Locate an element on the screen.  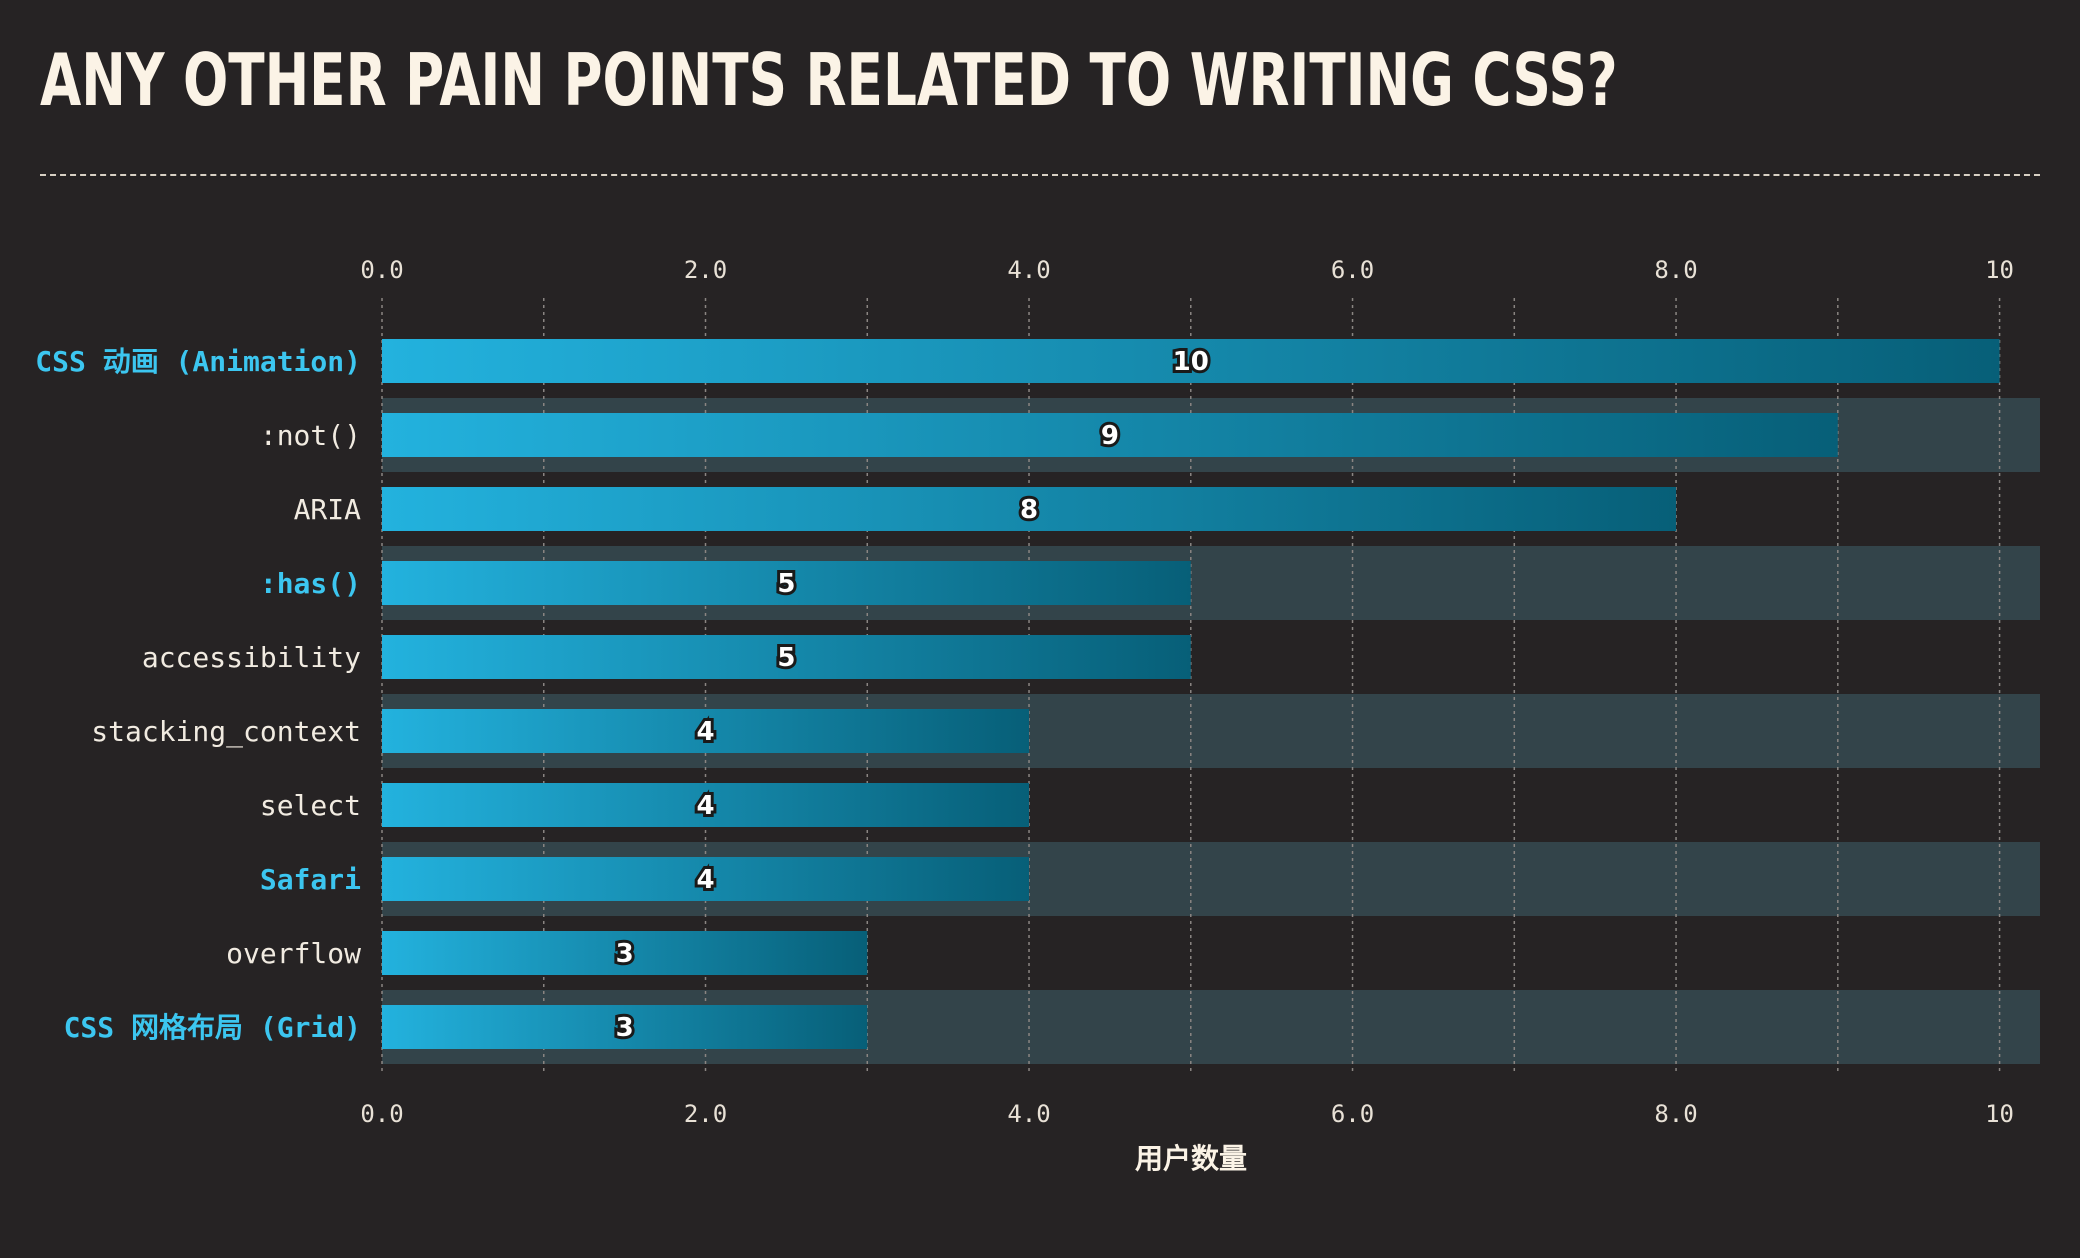
x-tick-label-top: 10 is located at coordinates (1999, 270).